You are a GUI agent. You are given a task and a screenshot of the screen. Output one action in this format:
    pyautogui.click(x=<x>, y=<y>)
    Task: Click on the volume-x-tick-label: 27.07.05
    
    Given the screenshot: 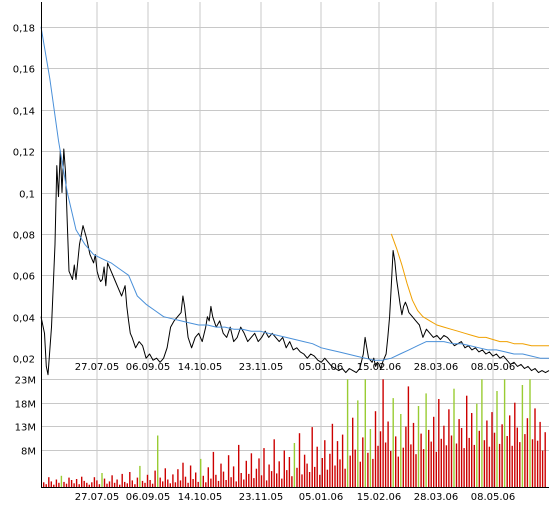 What is the action you would take?
    pyautogui.click(x=97, y=497)
    